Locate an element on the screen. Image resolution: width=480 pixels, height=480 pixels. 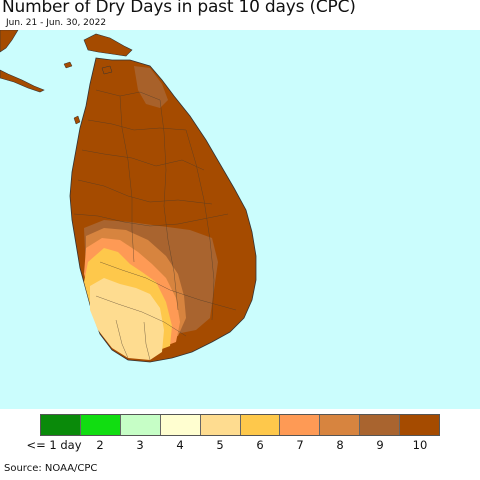
date-range-subtitle: Jun. 21 - Jun. 30, 2022 is located at coordinates (56, 23).